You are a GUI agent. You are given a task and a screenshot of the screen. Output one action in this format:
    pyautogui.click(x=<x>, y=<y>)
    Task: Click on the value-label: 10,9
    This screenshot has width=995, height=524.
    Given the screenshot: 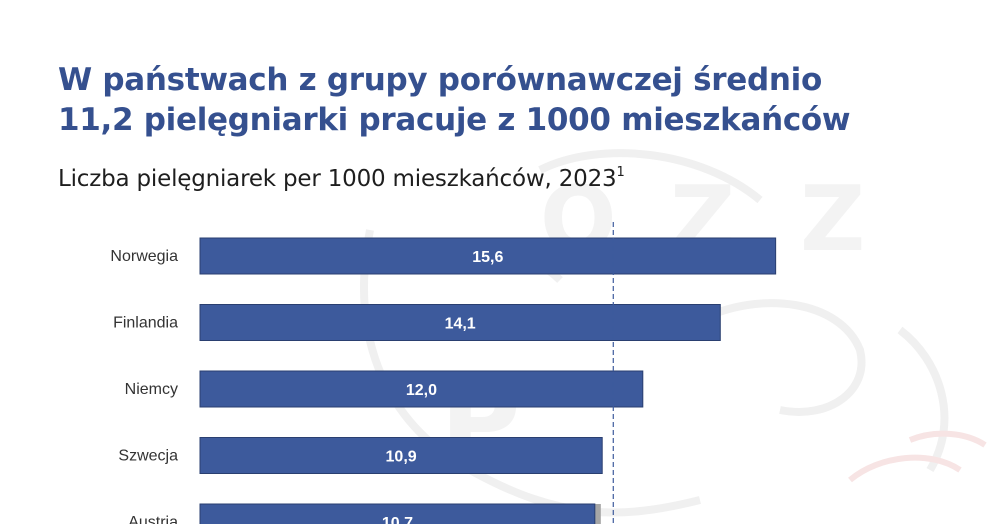 What is the action you would take?
    pyautogui.click(x=401, y=457)
    